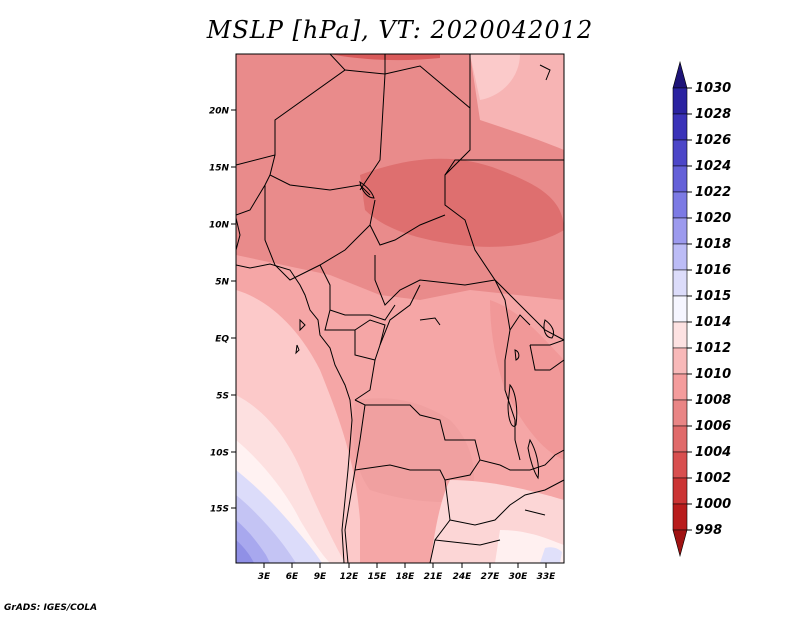 This screenshot has width=800, height=618. What do you see at coordinates (713, 114) in the screenshot?
I see `colorbar-label: 1028` at bounding box center [713, 114].